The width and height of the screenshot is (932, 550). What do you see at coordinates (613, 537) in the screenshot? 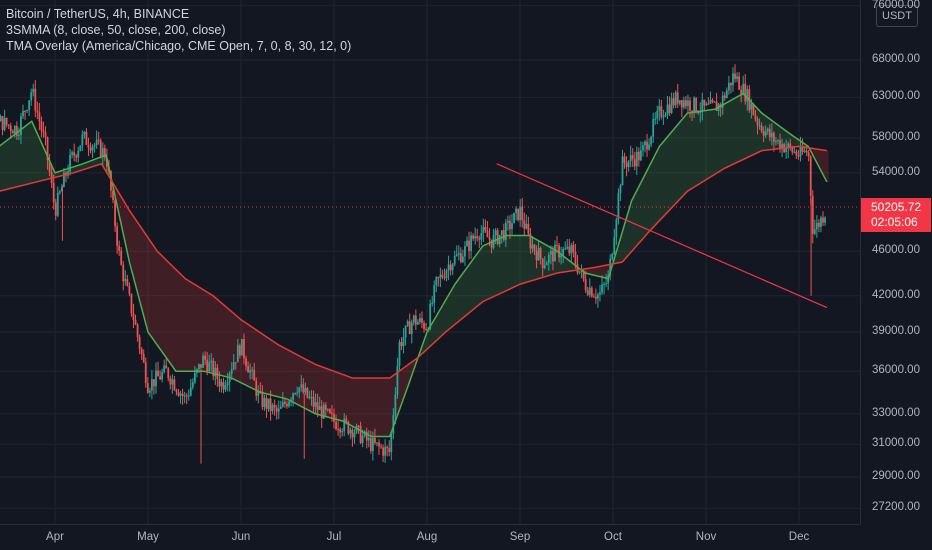
I see `time-tick-label: Oct` at bounding box center [613, 537].